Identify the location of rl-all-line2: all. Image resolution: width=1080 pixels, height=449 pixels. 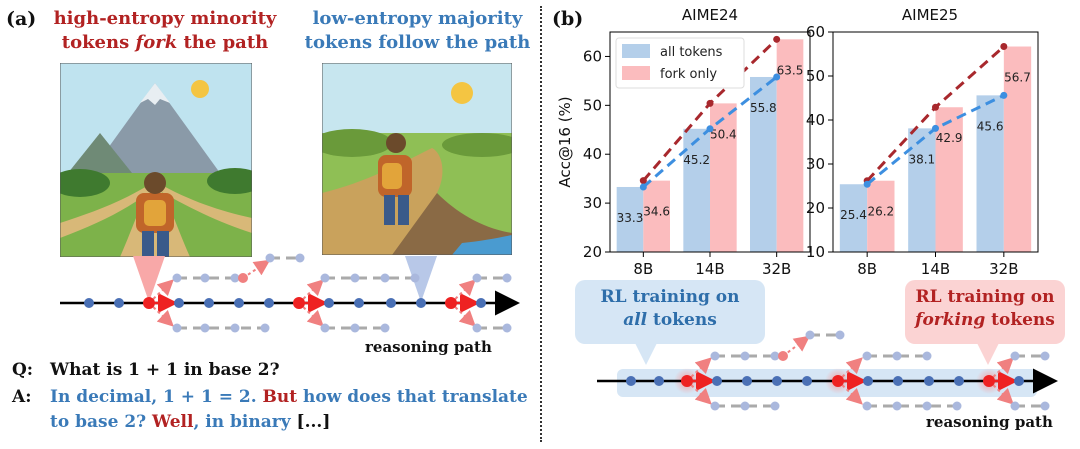
(635, 320).